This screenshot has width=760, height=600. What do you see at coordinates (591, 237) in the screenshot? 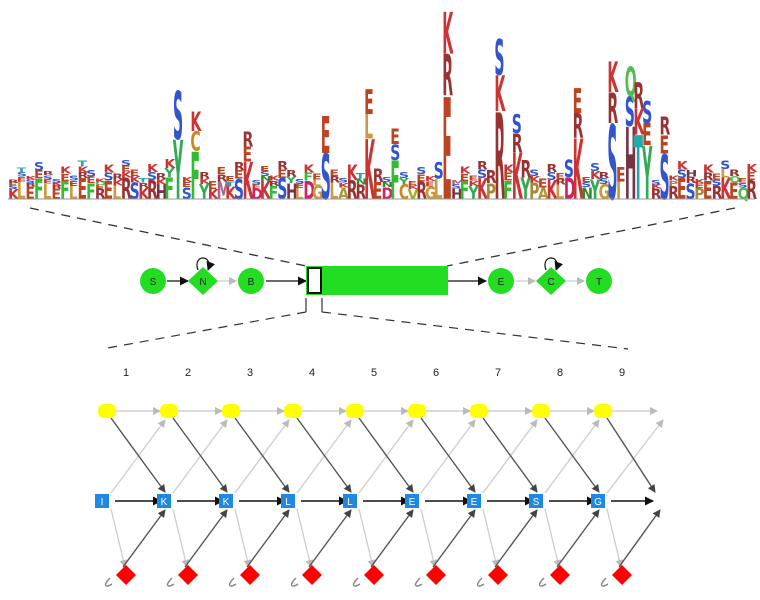
I see `zoom-line-right` at bounding box center [591, 237].